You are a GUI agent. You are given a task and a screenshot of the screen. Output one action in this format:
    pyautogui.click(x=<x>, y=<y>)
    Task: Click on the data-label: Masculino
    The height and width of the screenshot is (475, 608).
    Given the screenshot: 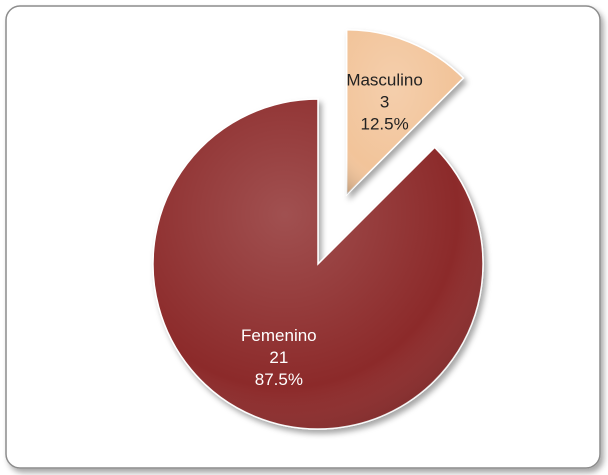 What is the action you would take?
    pyautogui.click(x=384, y=80)
    